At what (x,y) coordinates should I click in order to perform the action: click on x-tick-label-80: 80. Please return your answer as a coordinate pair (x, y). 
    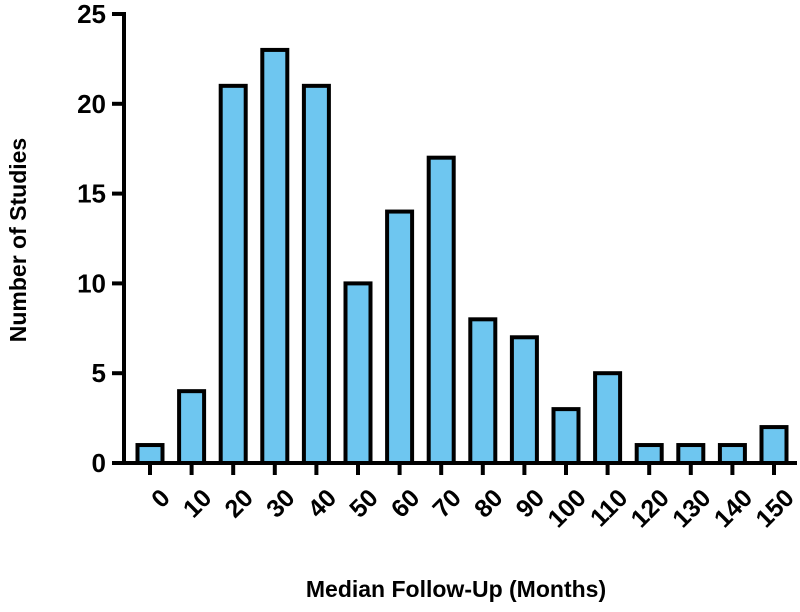
    Looking at the image, I should click on (488, 503).